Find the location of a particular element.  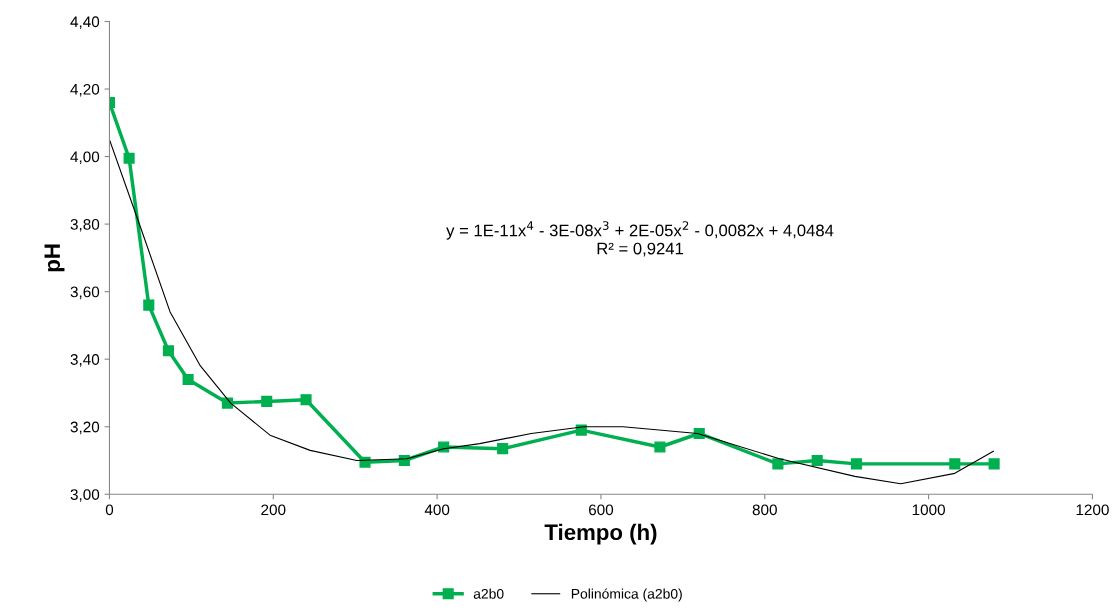

x-tick-label: 800 is located at coordinates (764, 510).